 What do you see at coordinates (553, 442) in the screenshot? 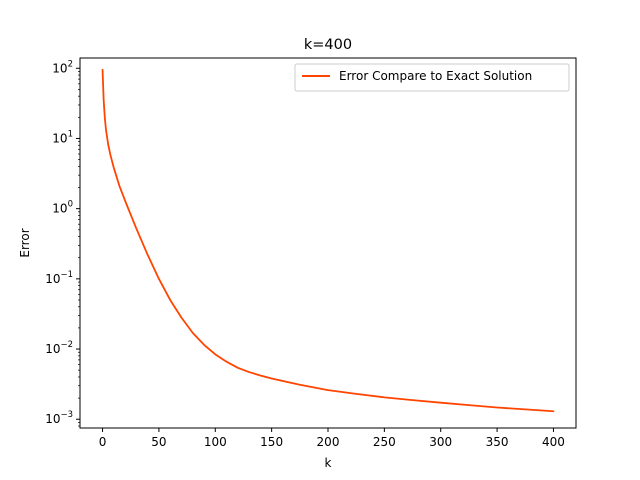
I see `x-tick-label: 400` at bounding box center [553, 442].